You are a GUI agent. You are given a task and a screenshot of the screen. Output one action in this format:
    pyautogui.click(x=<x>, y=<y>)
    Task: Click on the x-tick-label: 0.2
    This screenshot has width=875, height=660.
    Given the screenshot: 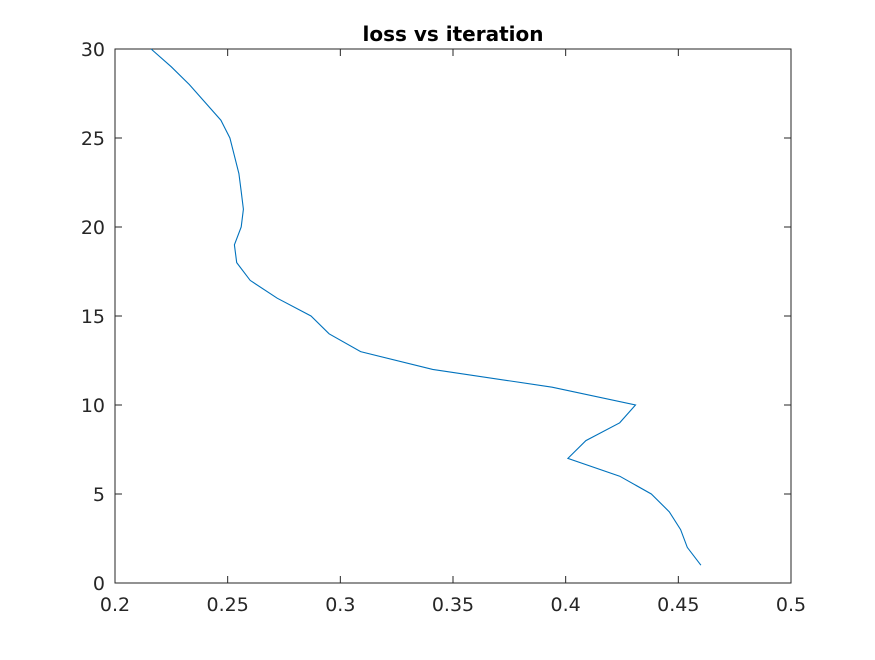 What is the action you would take?
    pyautogui.click(x=115, y=605)
    